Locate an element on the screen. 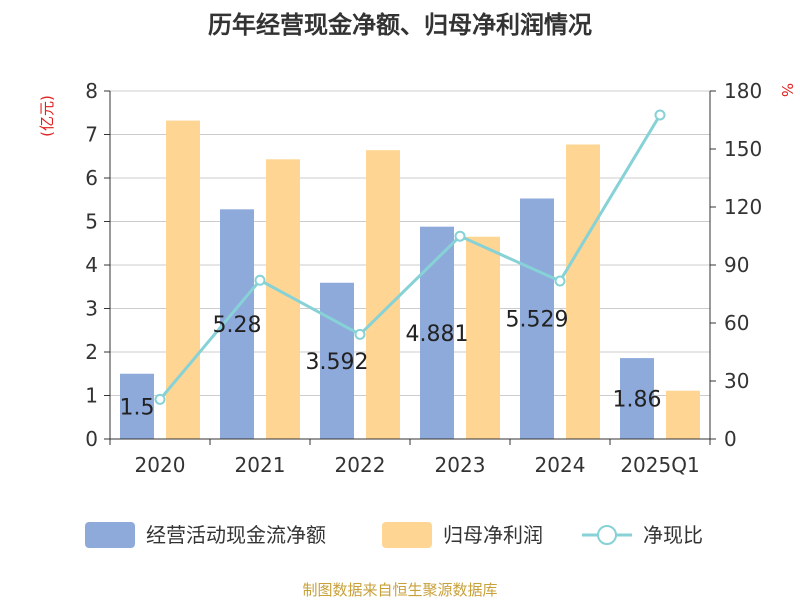  right-axis-tick-label: 60 is located at coordinates (736, 323).